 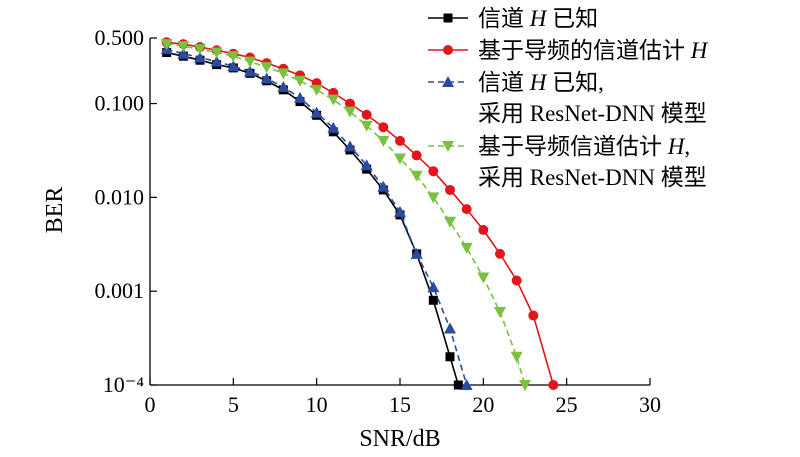 I want to click on legend-label: 信道 H 已知,, so click(x=541, y=82).